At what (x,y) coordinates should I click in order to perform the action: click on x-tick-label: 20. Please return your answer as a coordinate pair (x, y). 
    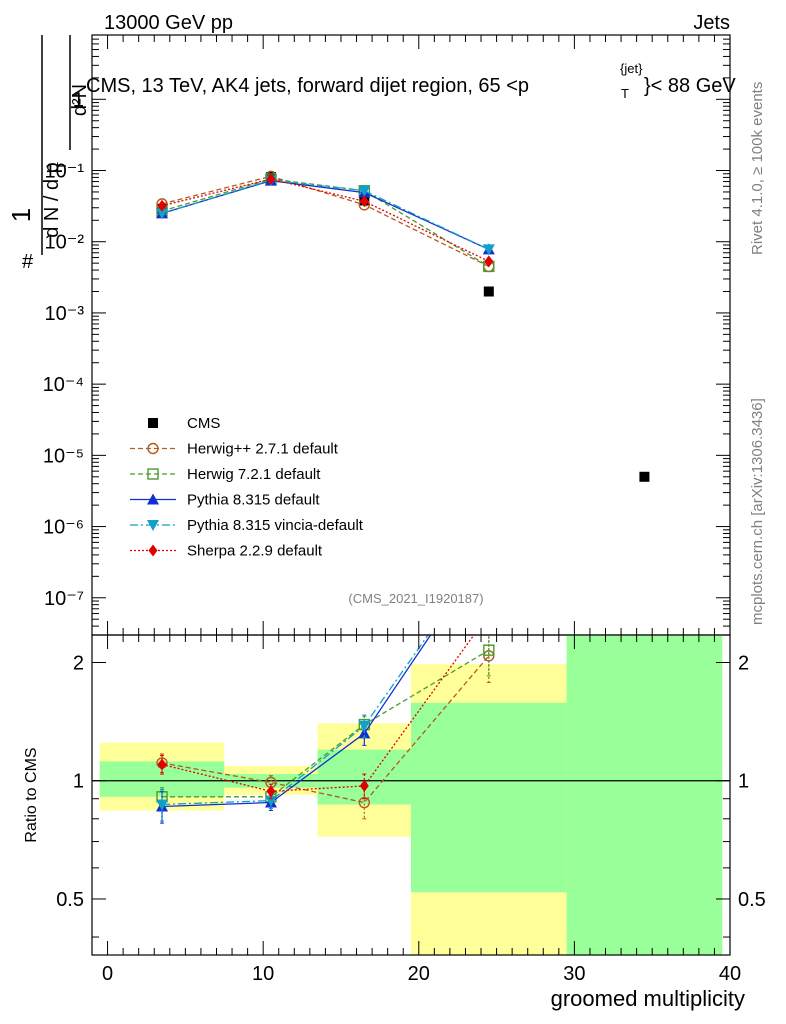
    Looking at the image, I should click on (419, 974).